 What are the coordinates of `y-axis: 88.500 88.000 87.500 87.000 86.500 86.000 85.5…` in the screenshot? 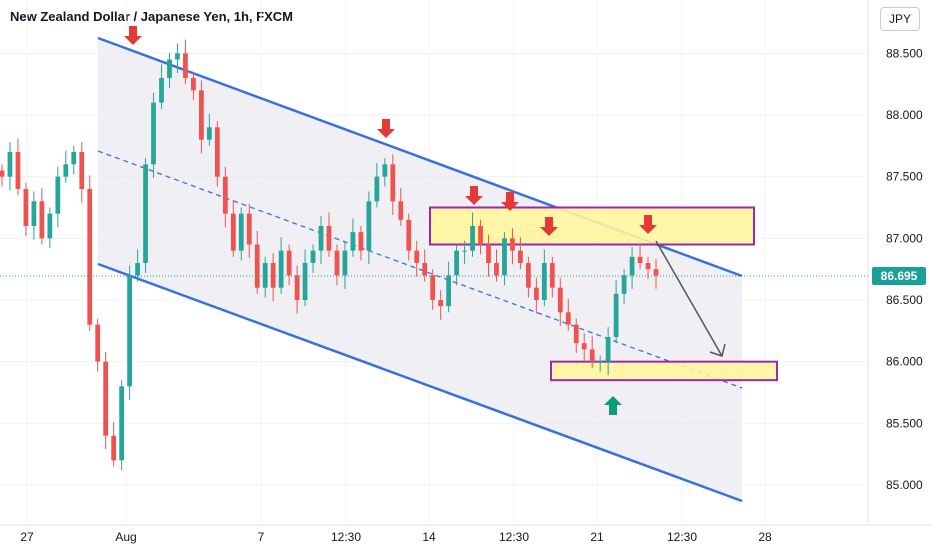 It's located at (895, 262).